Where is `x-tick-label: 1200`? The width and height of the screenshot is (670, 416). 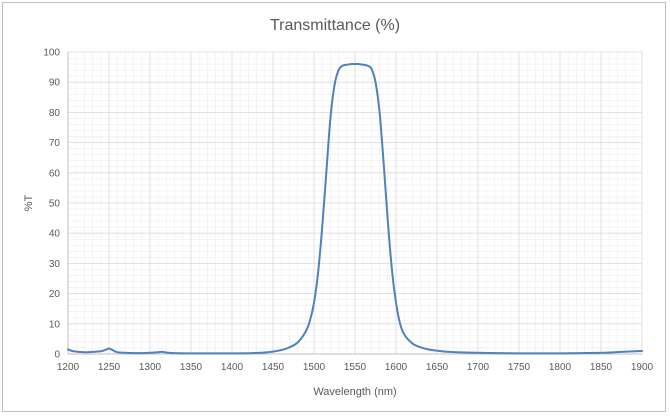
x-tick-label: 1200 is located at coordinates (68, 367).